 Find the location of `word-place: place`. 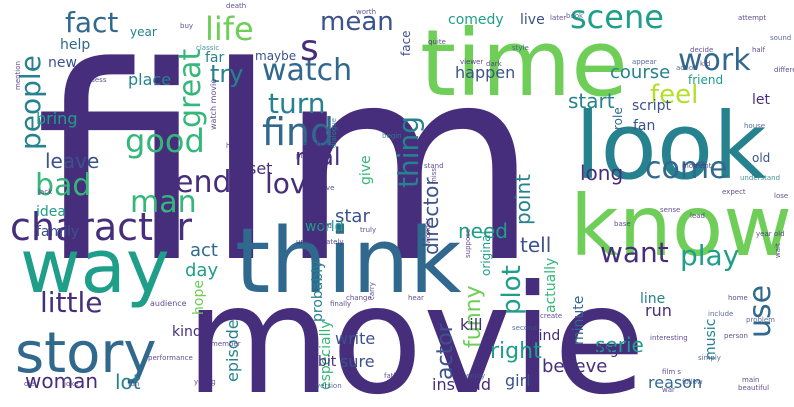

word-place: place is located at coordinates (149, 79).